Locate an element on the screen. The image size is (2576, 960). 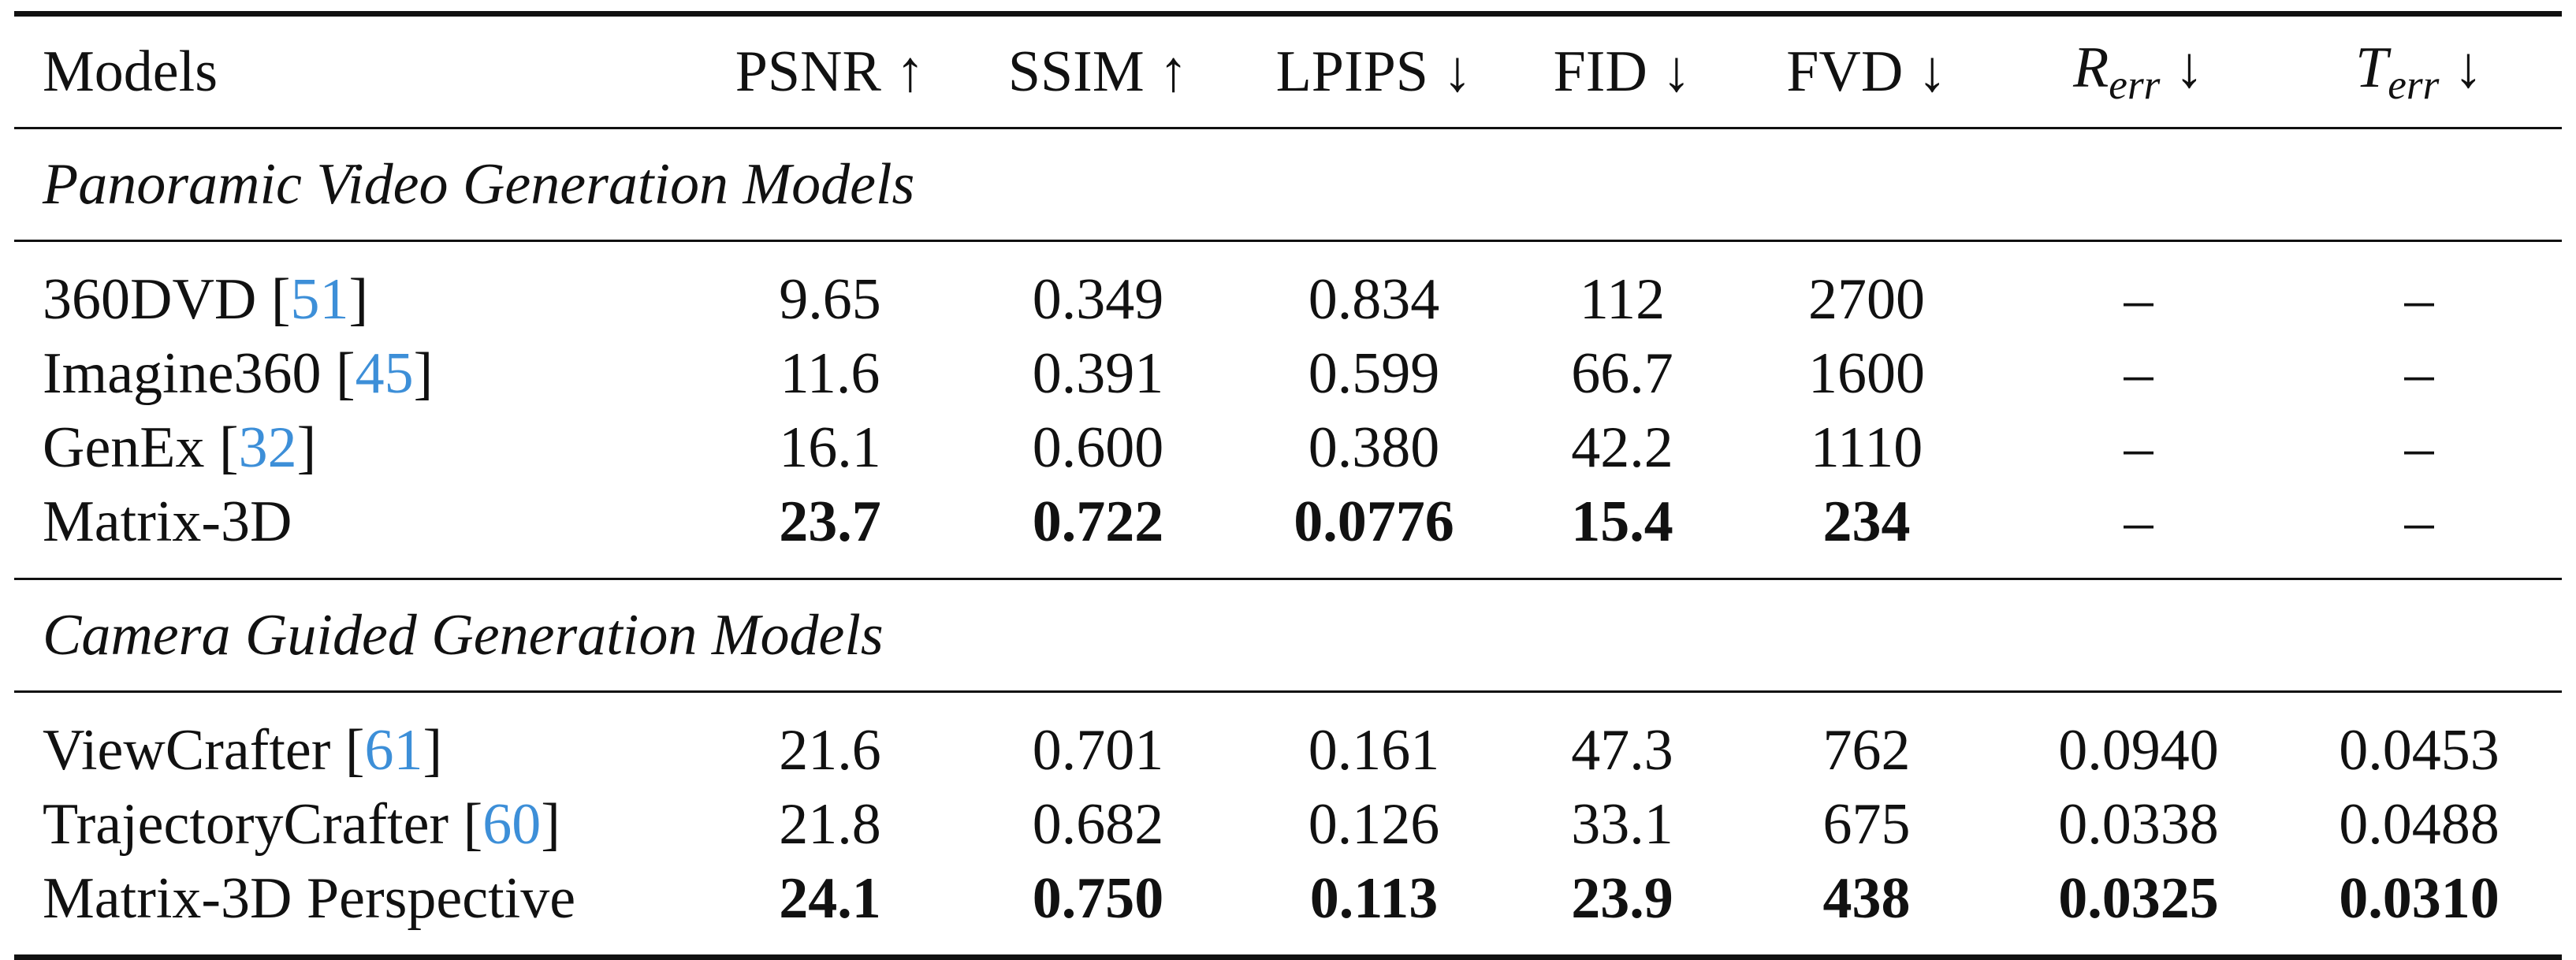
top-rule is located at coordinates (1288, 14).